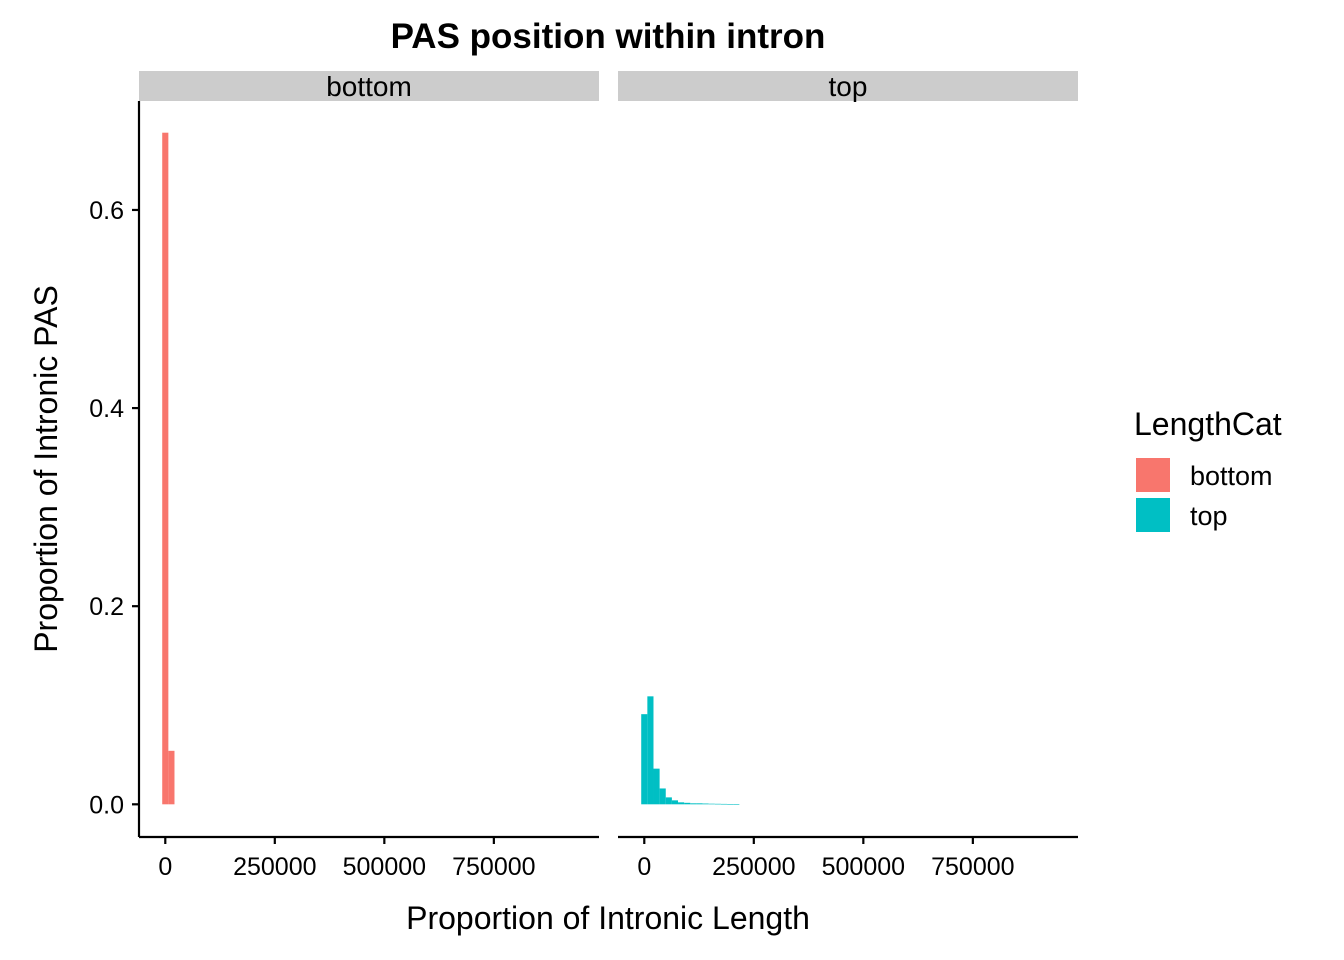 Image resolution: width=1344 pixels, height=960 pixels. I want to click on y-tick-label: 0.4, so click(106, 409).